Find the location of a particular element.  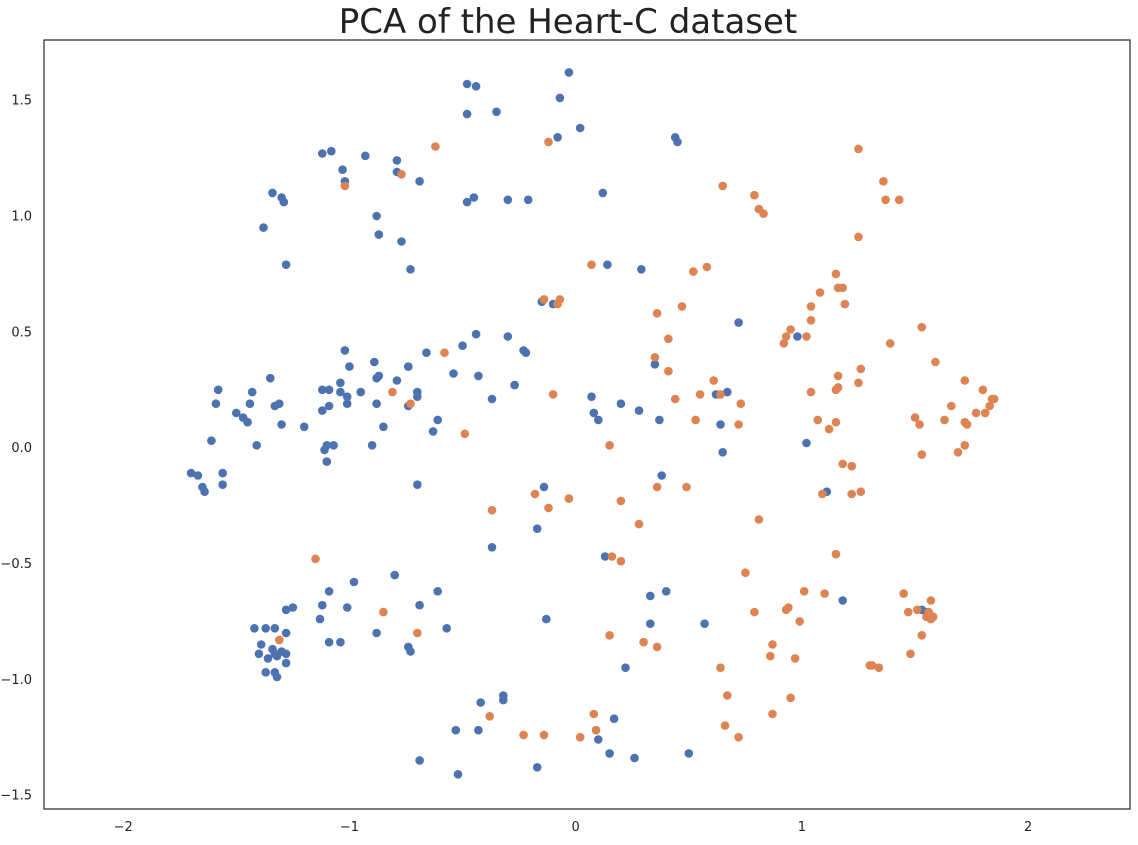

x-tick-label: 0 is located at coordinates (576, 827).